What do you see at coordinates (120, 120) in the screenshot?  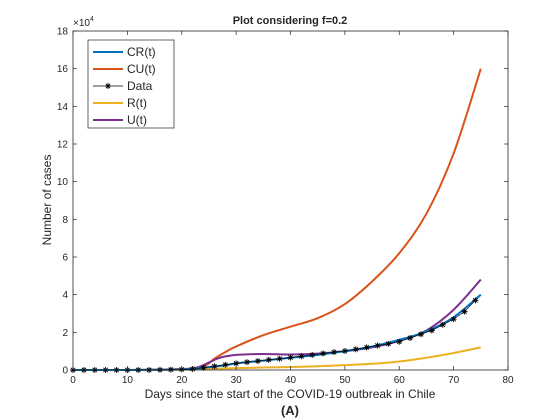 I see `legend-item-ut: U(t)` at bounding box center [120, 120].